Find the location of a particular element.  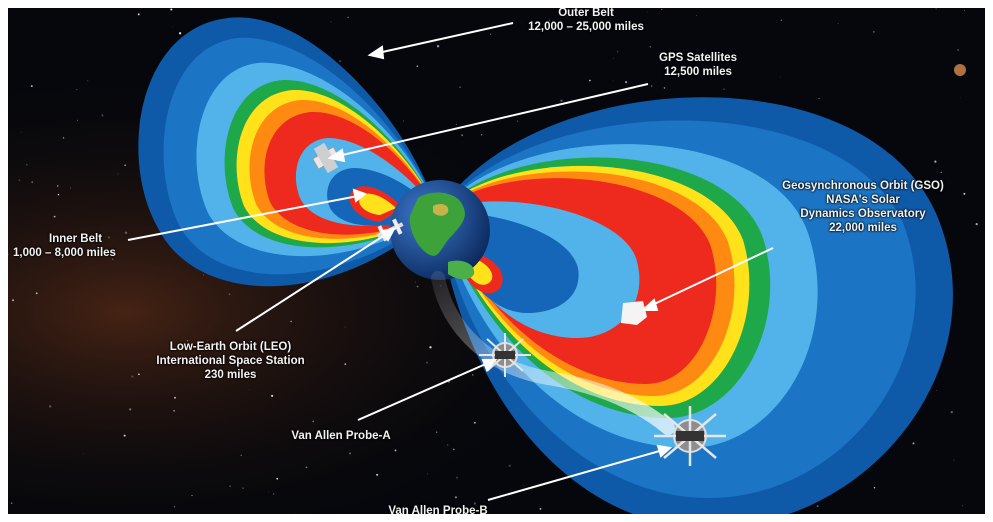

leo-distance: 230 miles is located at coordinates (230, 375).